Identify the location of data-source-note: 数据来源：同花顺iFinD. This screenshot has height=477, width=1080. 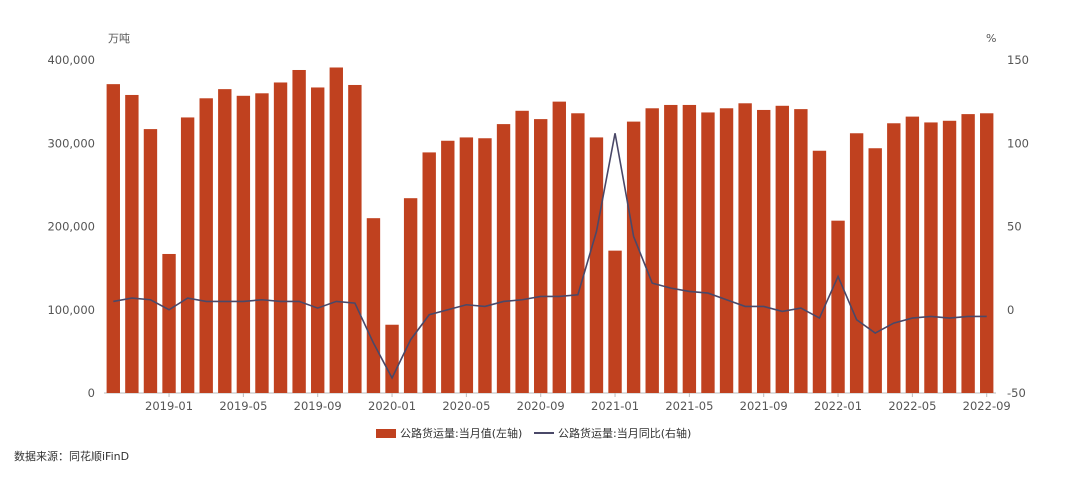
(72, 456).